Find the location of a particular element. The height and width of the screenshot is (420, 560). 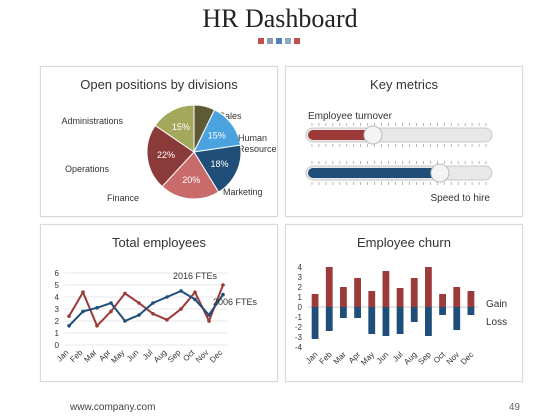

page-title: HR Dashboard is located at coordinates (280, 18).